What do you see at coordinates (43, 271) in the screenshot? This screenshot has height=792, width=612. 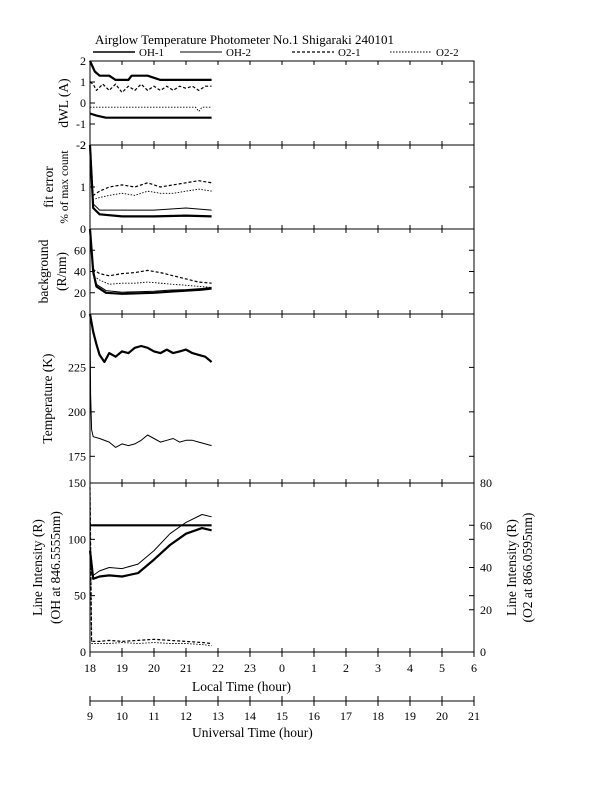 I see `y-axis-label: background` at bounding box center [43, 271].